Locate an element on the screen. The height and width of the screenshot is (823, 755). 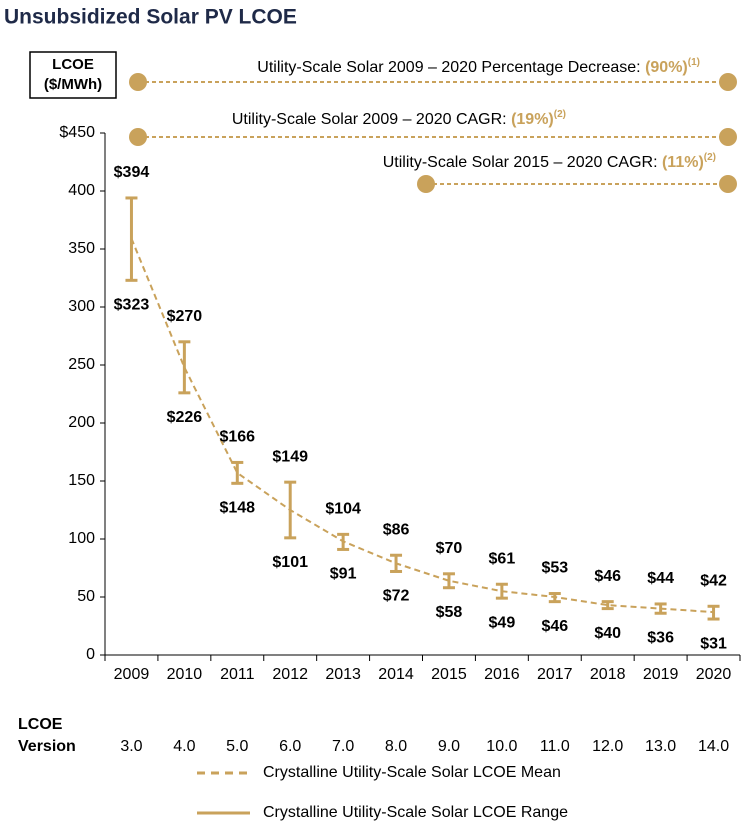
low-label: $148 is located at coordinates (237, 508).